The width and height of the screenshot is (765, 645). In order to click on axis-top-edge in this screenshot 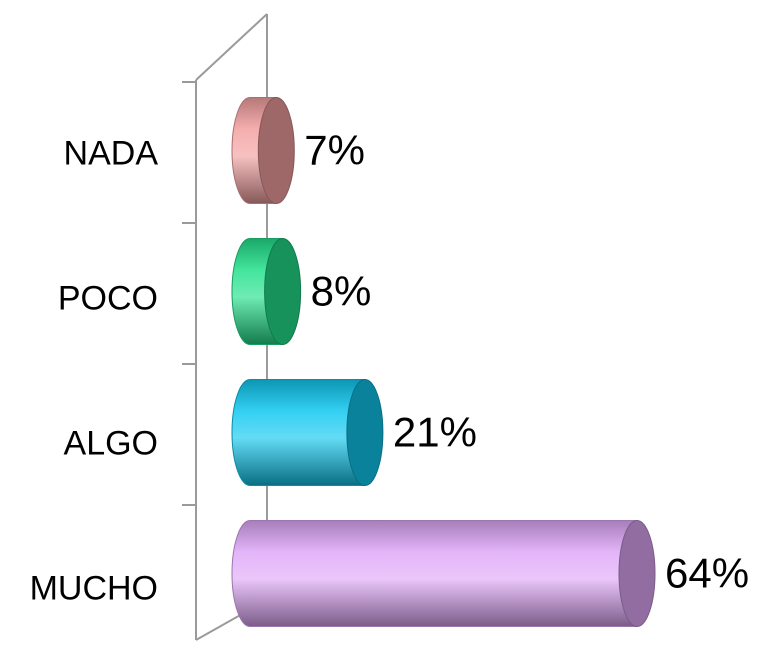, I will do `click(231, 47)`.